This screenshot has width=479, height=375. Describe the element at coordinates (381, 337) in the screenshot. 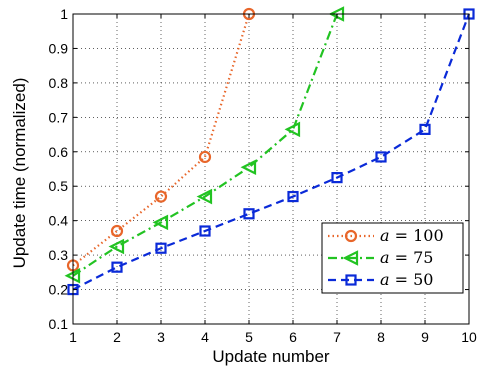

I see `x-tick-label: 8` at that location.